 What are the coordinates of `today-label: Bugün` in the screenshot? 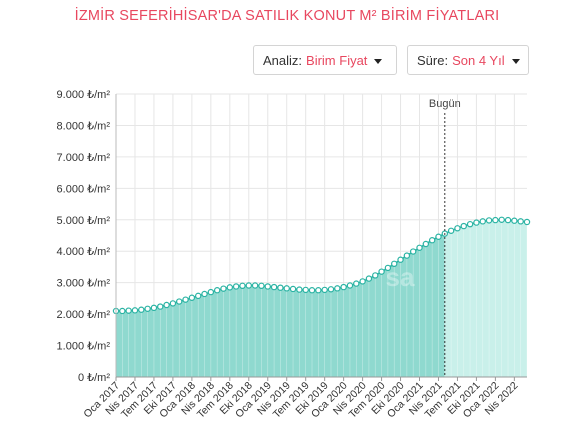 It's located at (445, 104).